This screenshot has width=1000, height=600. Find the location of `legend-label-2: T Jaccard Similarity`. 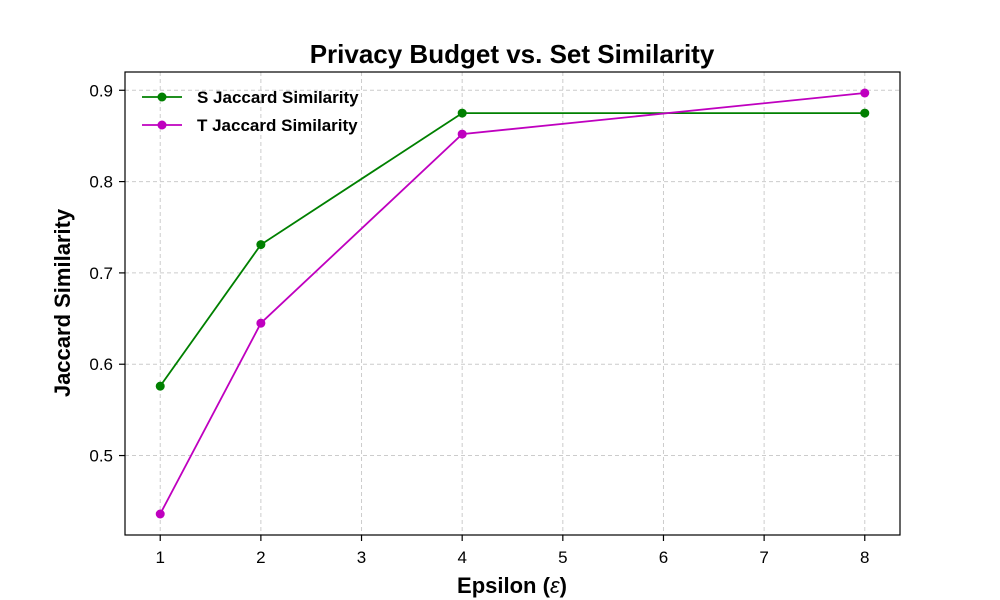

legend-label-2: T Jaccard Similarity is located at coordinates (277, 125).